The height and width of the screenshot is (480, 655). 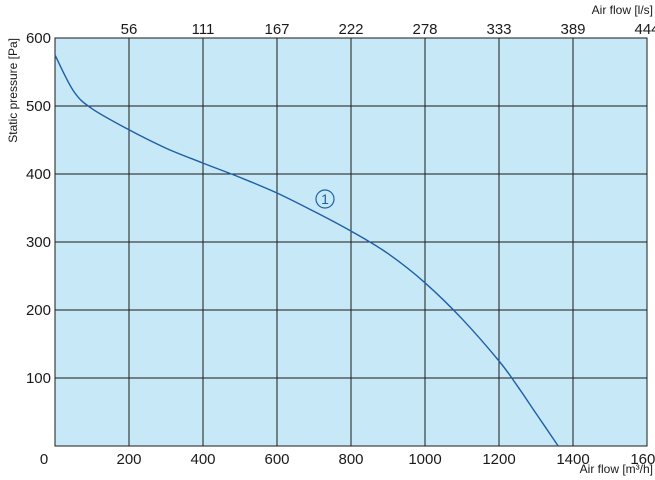 What do you see at coordinates (642, 459) in the screenshot?
I see `x-tick-label: 1600` at bounding box center [642, 459].